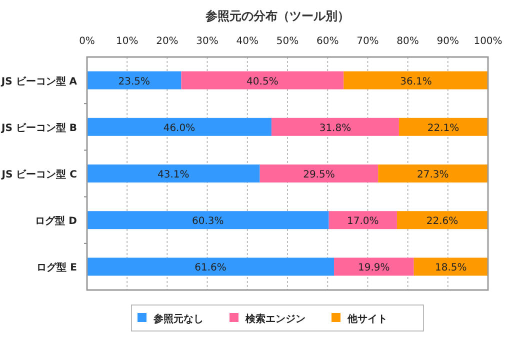  What do you see at coordinates (367, 41) in the screenshot?
I see `x-tick-label: 70%` at bounding box center [367, 41].